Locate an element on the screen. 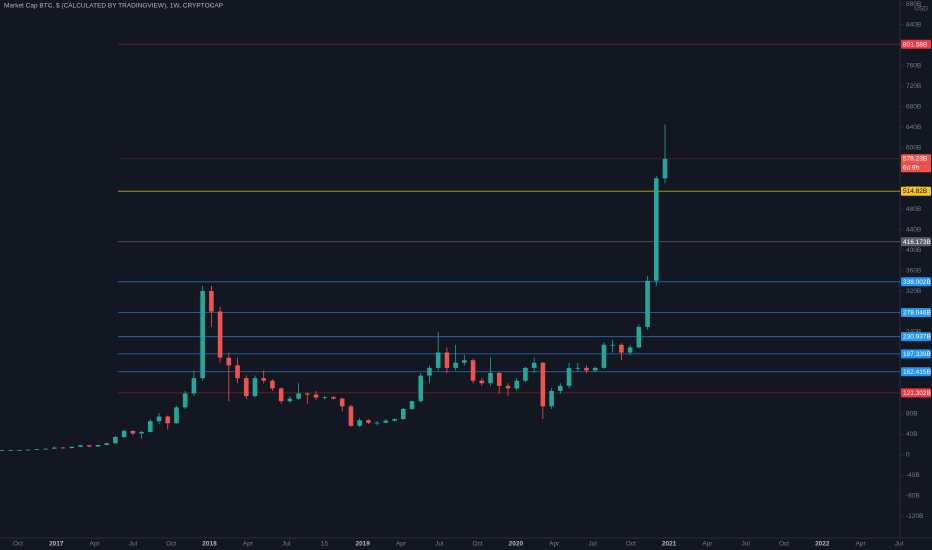  x-tick-label: 2021 is located at coordinates (669, 544).